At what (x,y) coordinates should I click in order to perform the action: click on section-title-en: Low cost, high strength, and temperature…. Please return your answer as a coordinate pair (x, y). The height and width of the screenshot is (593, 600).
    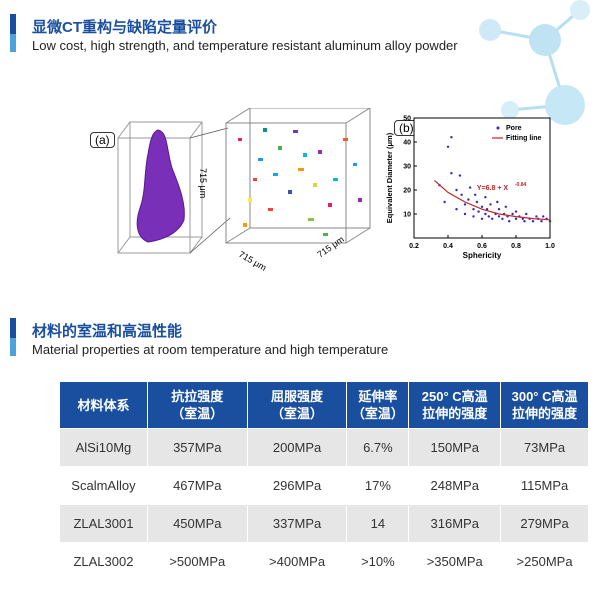
    Looking at the image, I should click on (245, 45).